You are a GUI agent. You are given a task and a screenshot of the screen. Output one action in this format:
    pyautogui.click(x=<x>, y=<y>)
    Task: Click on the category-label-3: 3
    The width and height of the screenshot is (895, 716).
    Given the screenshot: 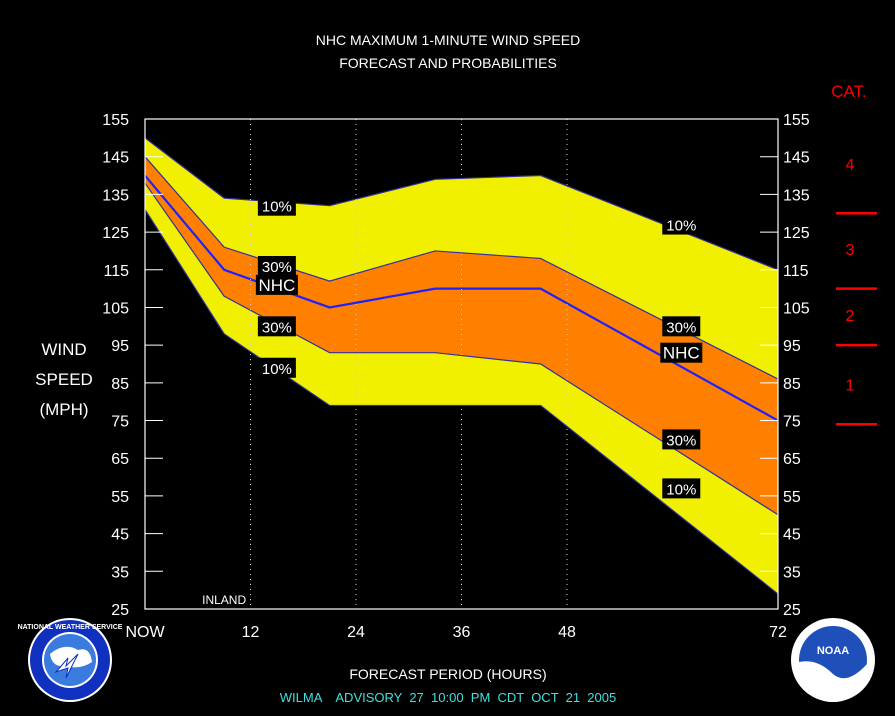 What is the action you would take?
    pyautogui.click(x=850, y=250)
    